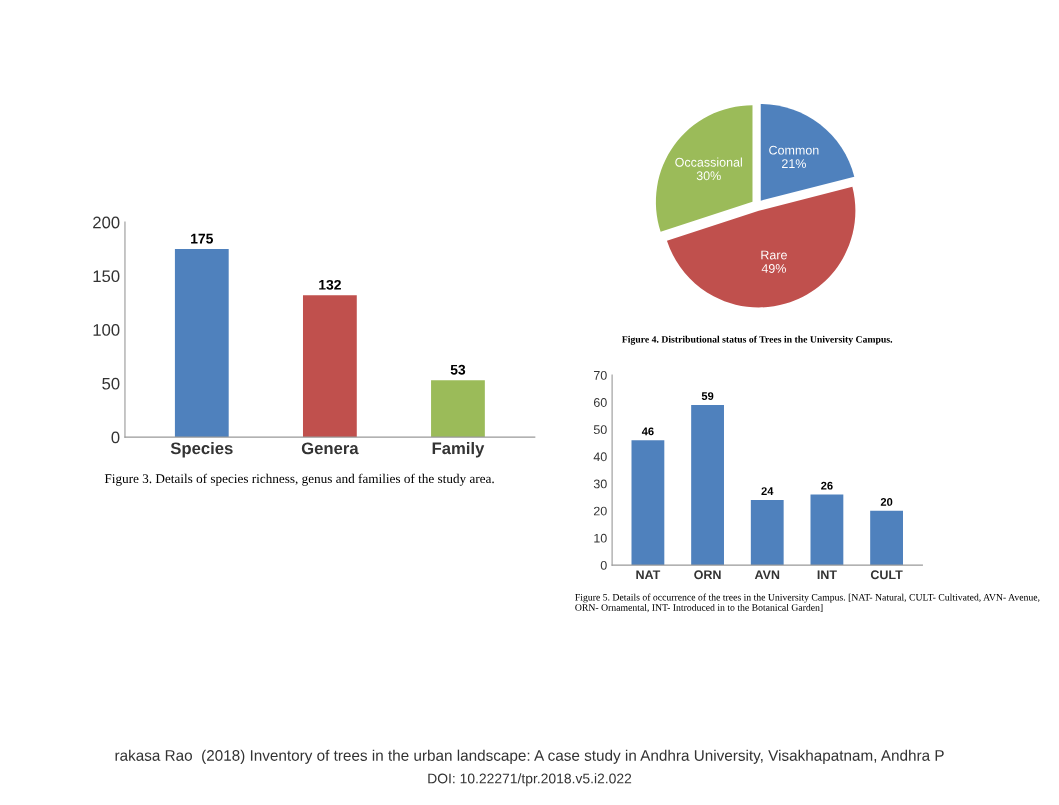  I want to click on x-tick-label: AVN, so click(767, 575).